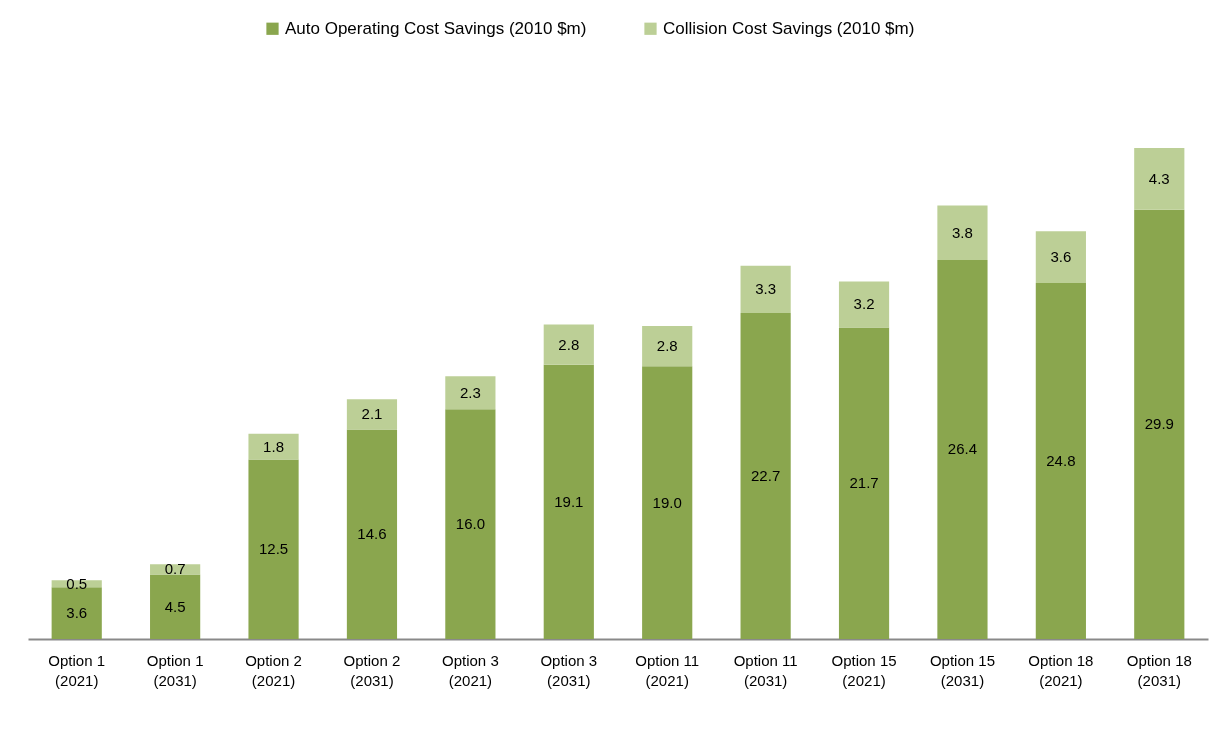 Image resolution: width=1225 pixels, height=729 pixels. What do you see at coordinates (667, 670) in the screenshot?
I see `x-tick-label: Option 11 (2021)` at bounding box center [667, 670].